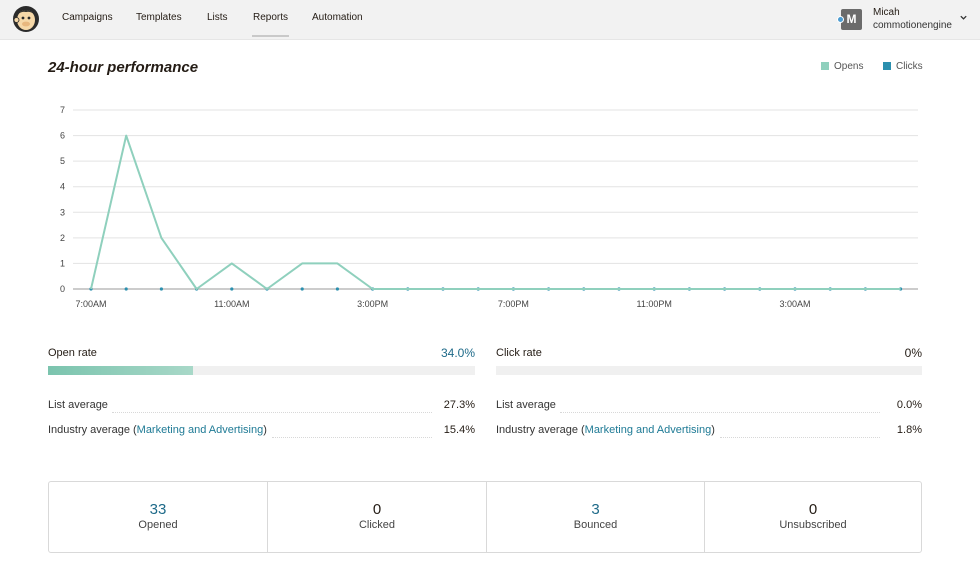 This screenshot has width=980, height=576. Describe the element at coordinates (62, 212) in the screenshot. I see `y-tick-label-3: 3` at that location.